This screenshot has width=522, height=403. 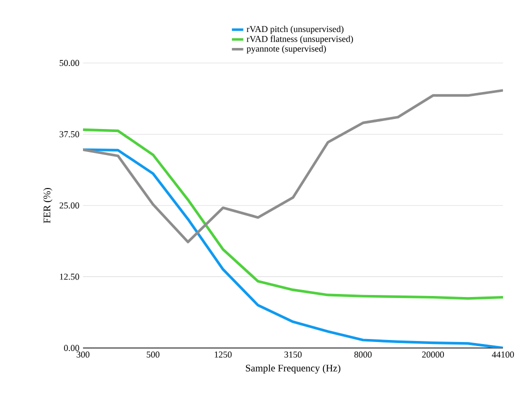 I want to click on x-tick-label: 500, so click(x=153, y=355).